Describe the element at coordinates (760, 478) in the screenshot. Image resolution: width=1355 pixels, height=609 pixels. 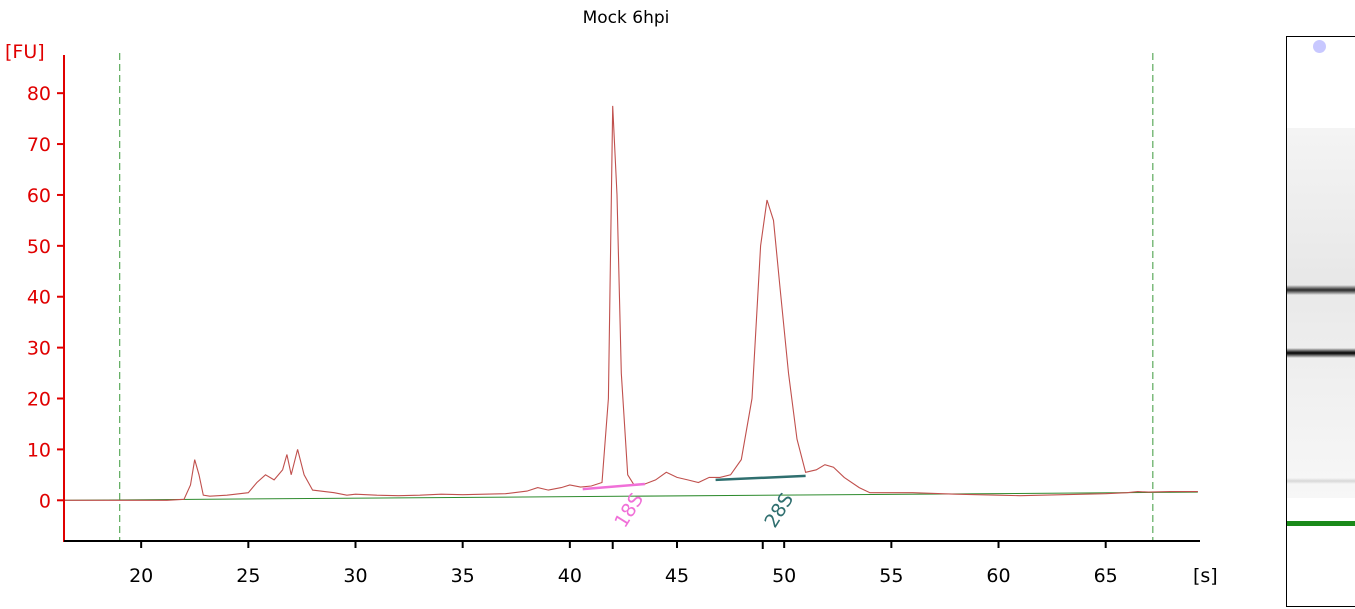
I see `peak-range-28S` at that location.